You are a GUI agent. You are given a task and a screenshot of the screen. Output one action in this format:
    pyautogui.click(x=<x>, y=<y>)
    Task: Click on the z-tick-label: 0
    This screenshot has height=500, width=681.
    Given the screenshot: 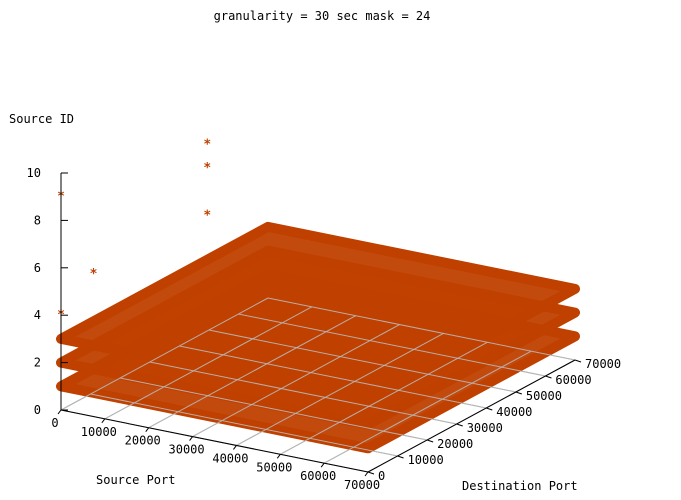 What is the action you would take?
    pyautogui.click(x=37, y=410)
    